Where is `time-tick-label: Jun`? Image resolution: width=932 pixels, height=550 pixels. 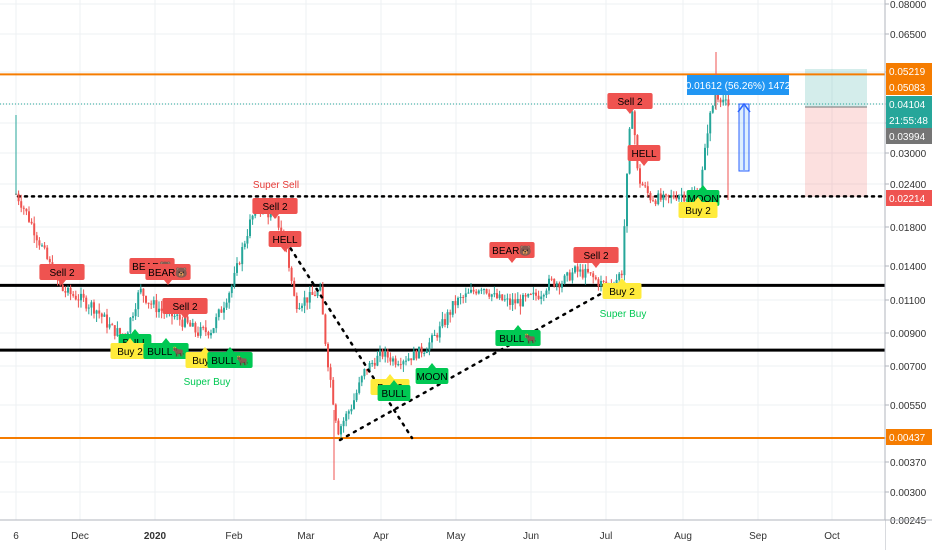
time-tick-label: Jun is located at coordinates (531, 536).